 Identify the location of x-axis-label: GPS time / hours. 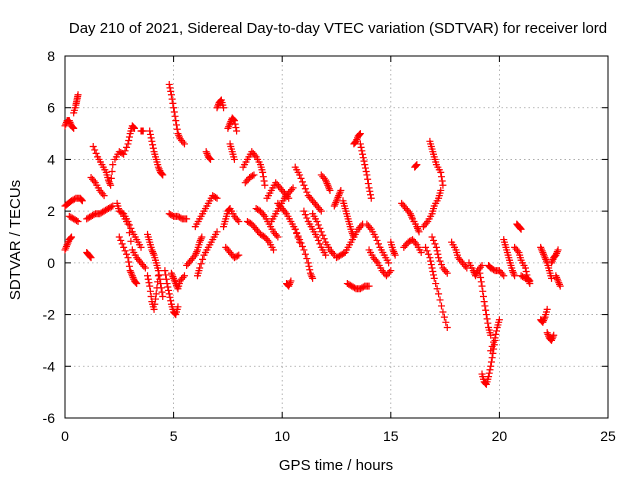
(336, 465).